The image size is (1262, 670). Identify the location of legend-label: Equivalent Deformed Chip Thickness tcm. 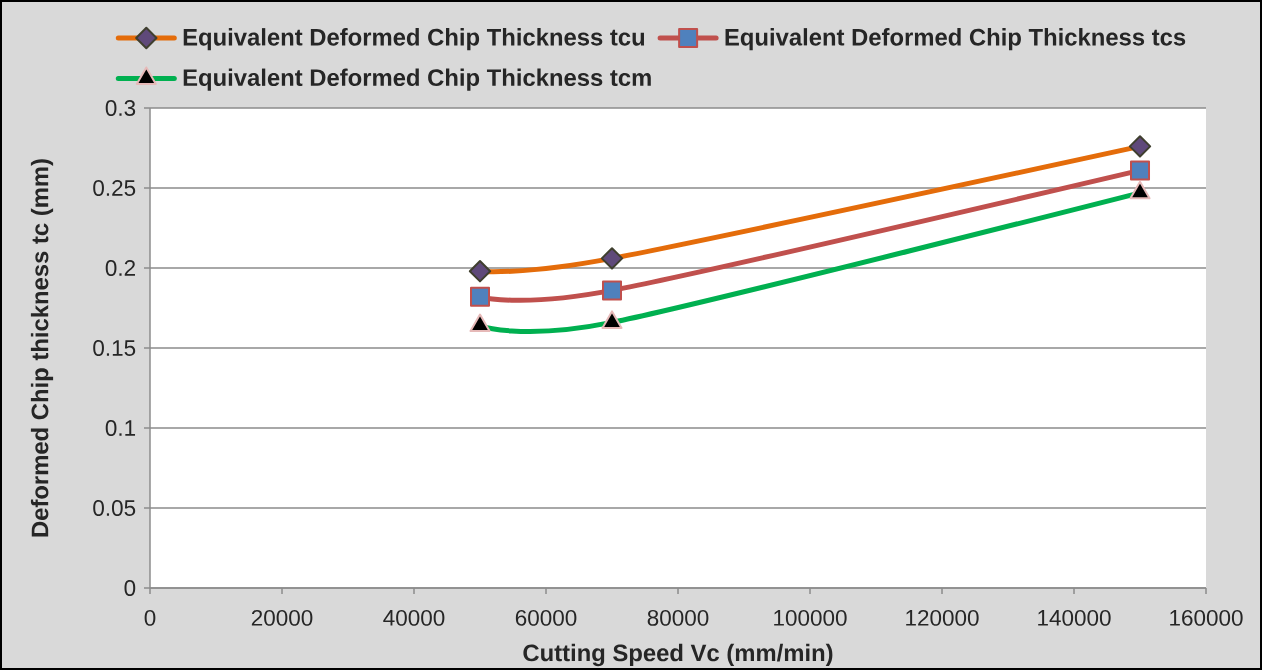
(417, 79).